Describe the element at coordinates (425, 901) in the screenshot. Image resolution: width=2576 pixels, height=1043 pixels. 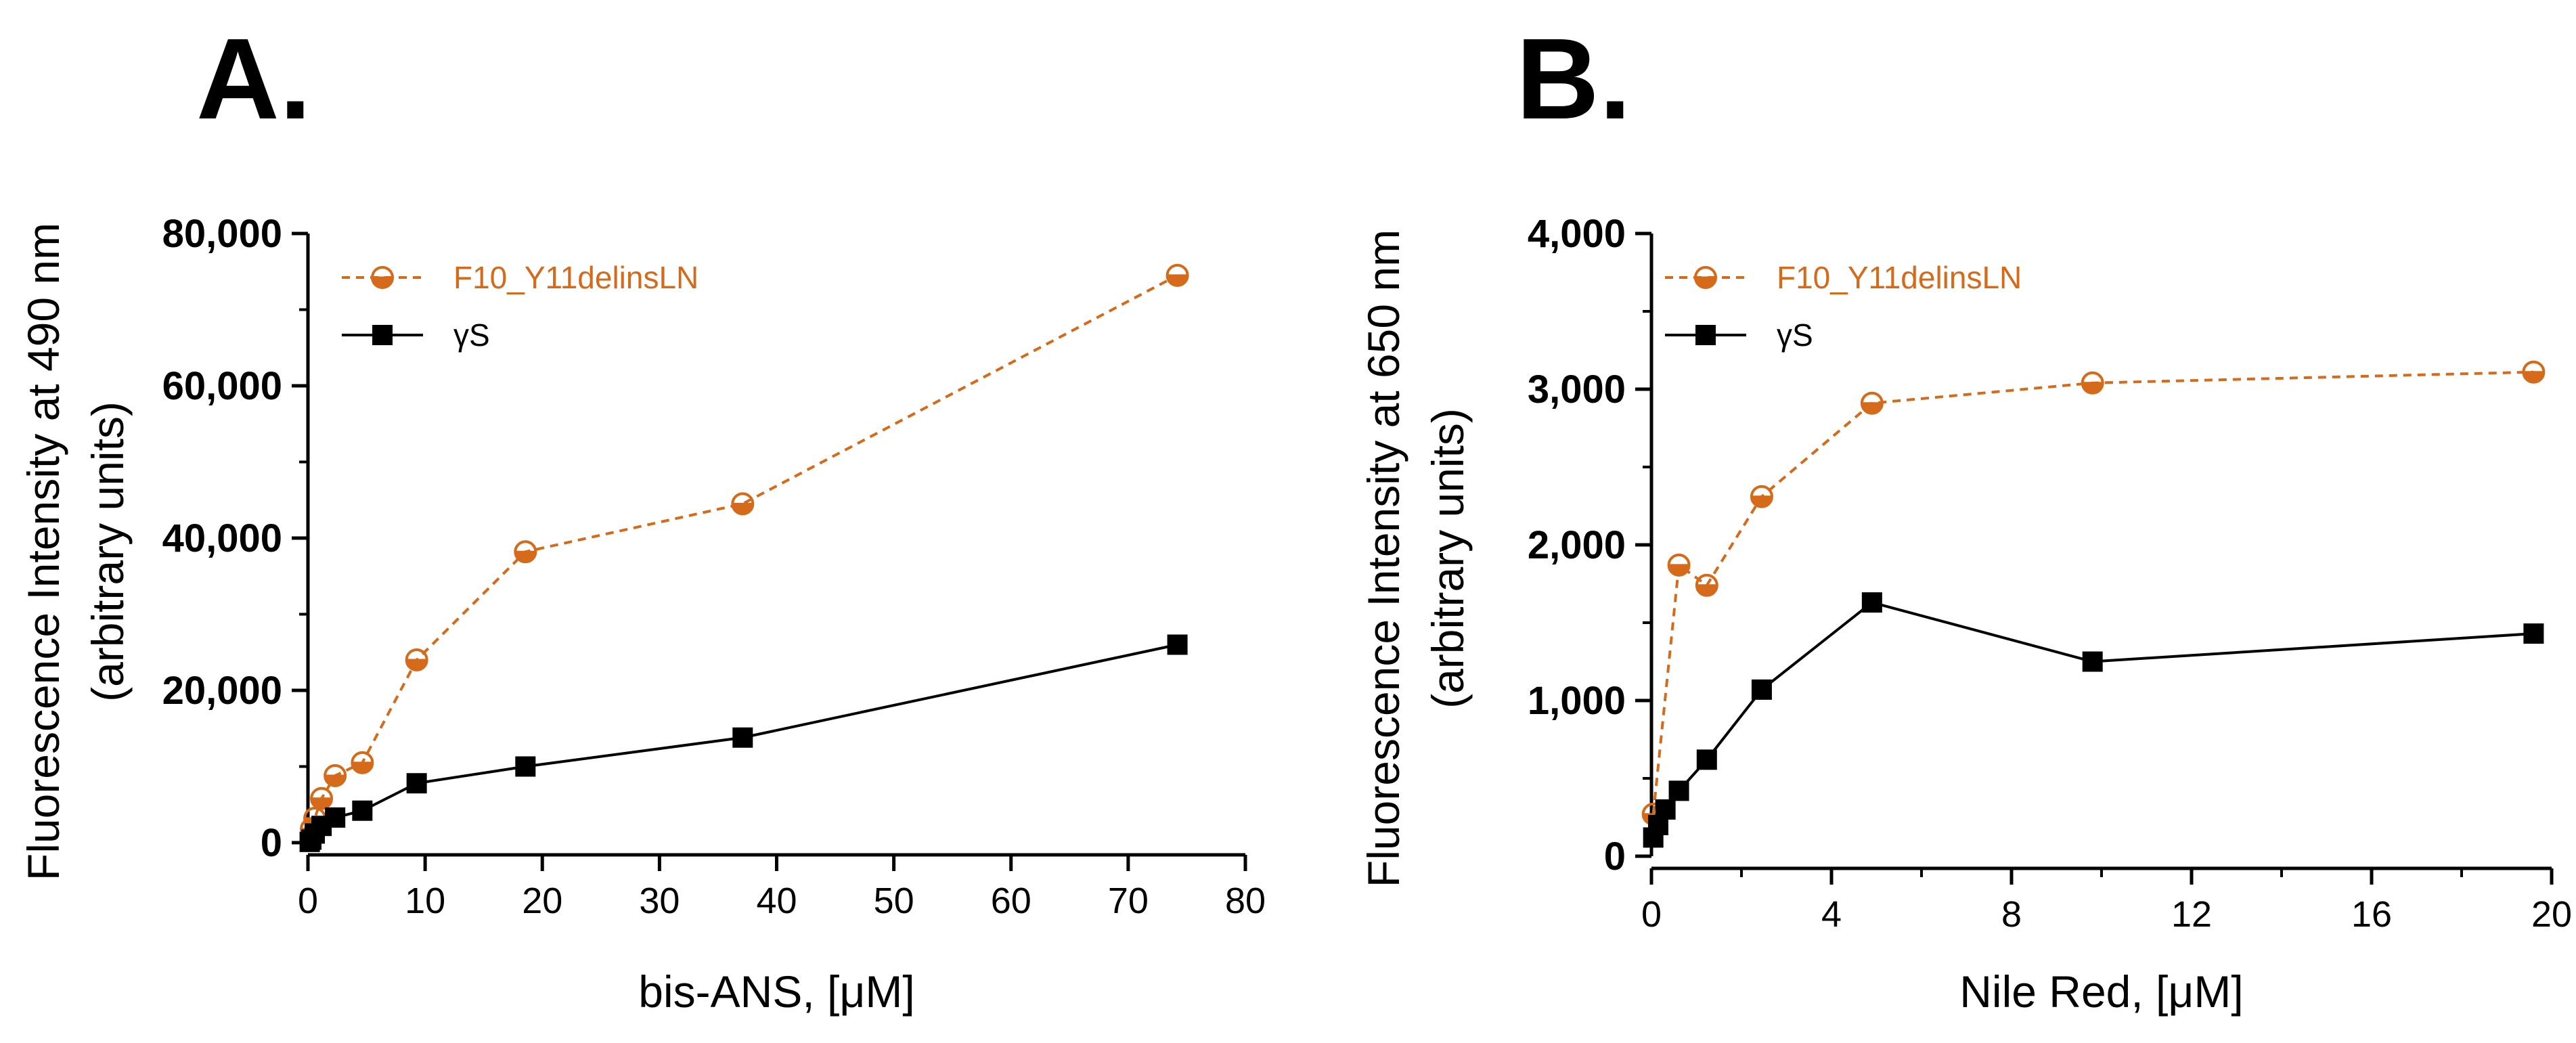
I see `chart-a-xtick-label: 10` at that location.